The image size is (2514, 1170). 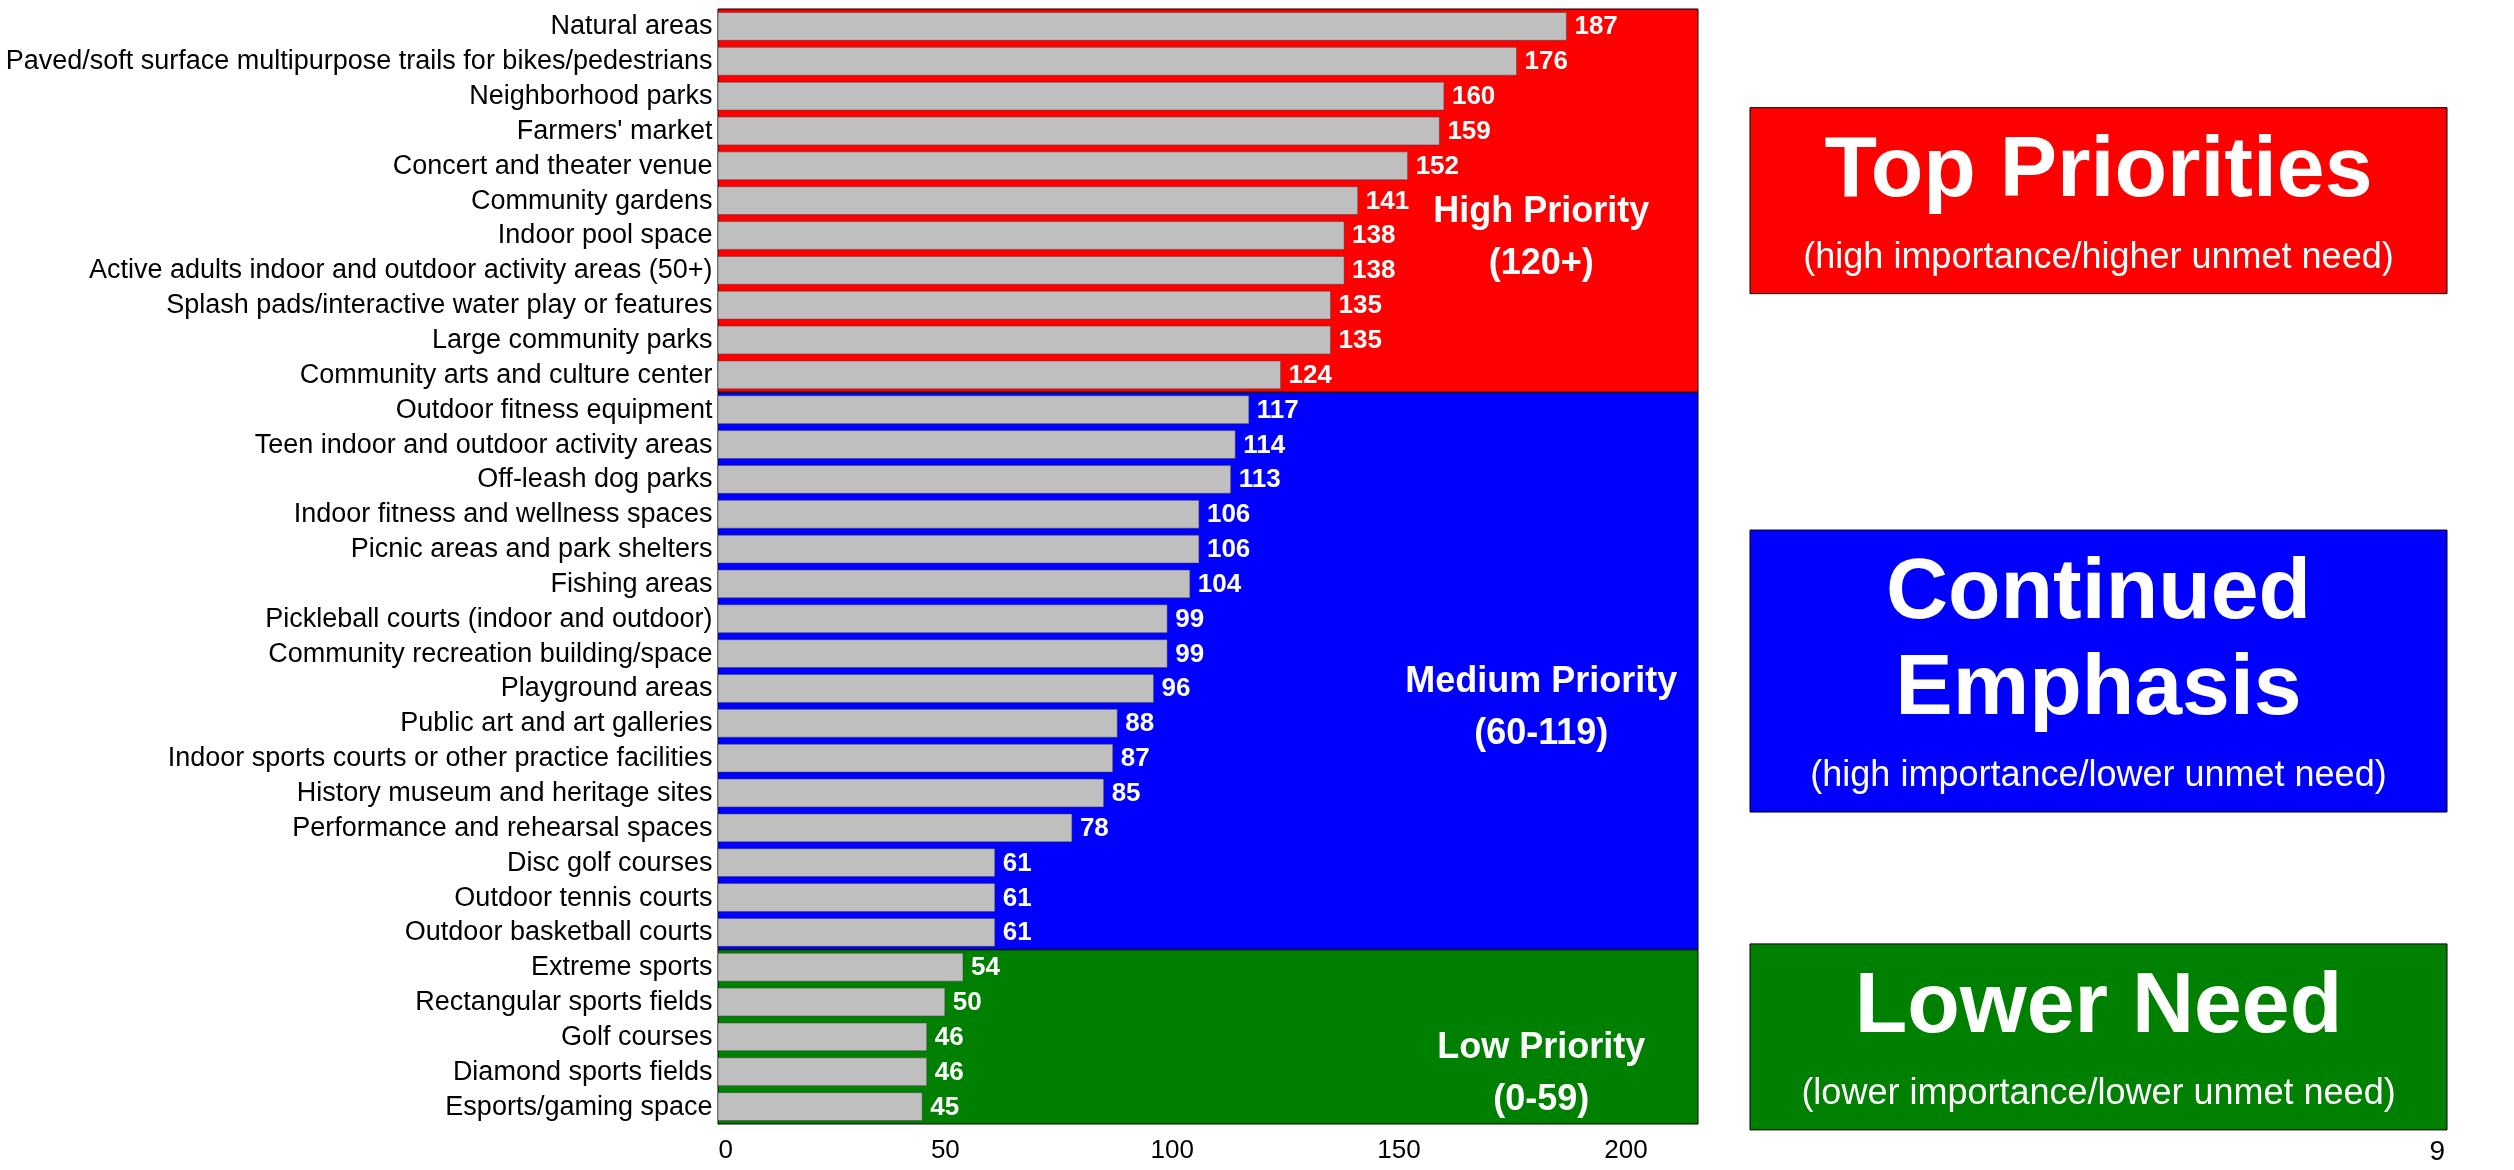 I want to click on data-label: 87, so click(x=1135, y=757).